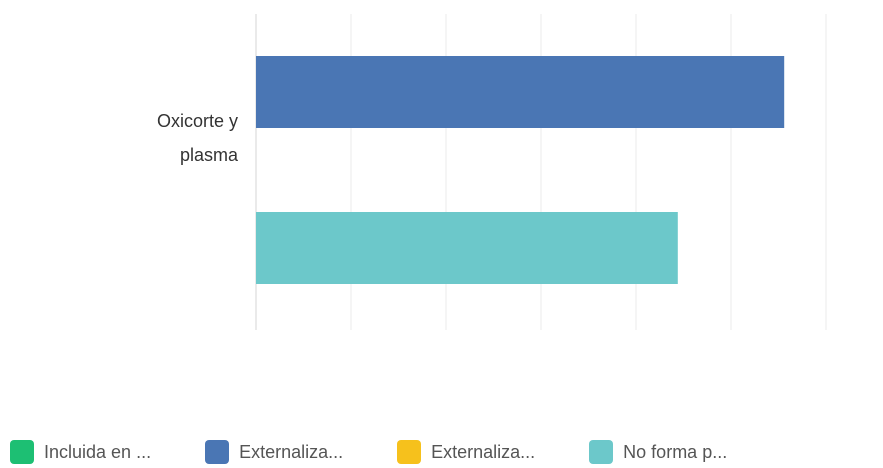 This screenshot has width=883, height=468. Describe the element at coordinates (149, 138) in the screenshot. I see `category-label: Oxicorte y plasma` at that location.